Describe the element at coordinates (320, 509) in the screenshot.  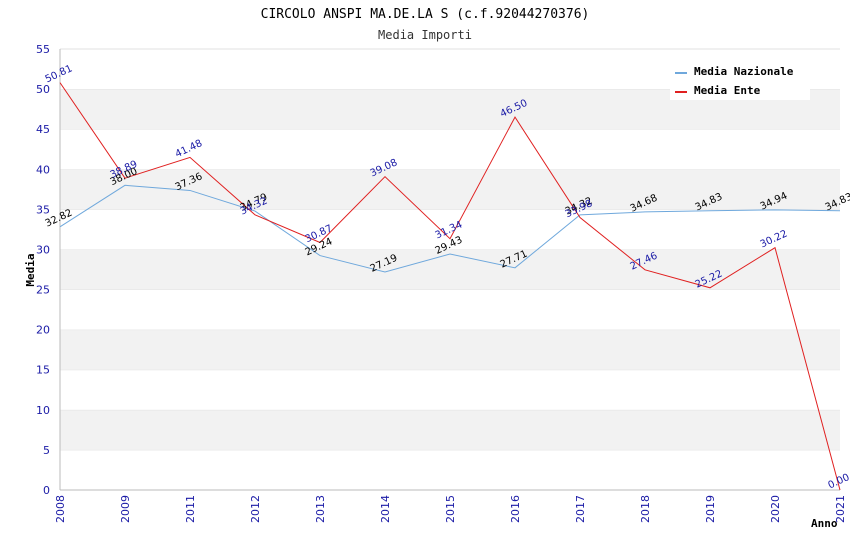
I see `x-tick-label: 2013` at that location.